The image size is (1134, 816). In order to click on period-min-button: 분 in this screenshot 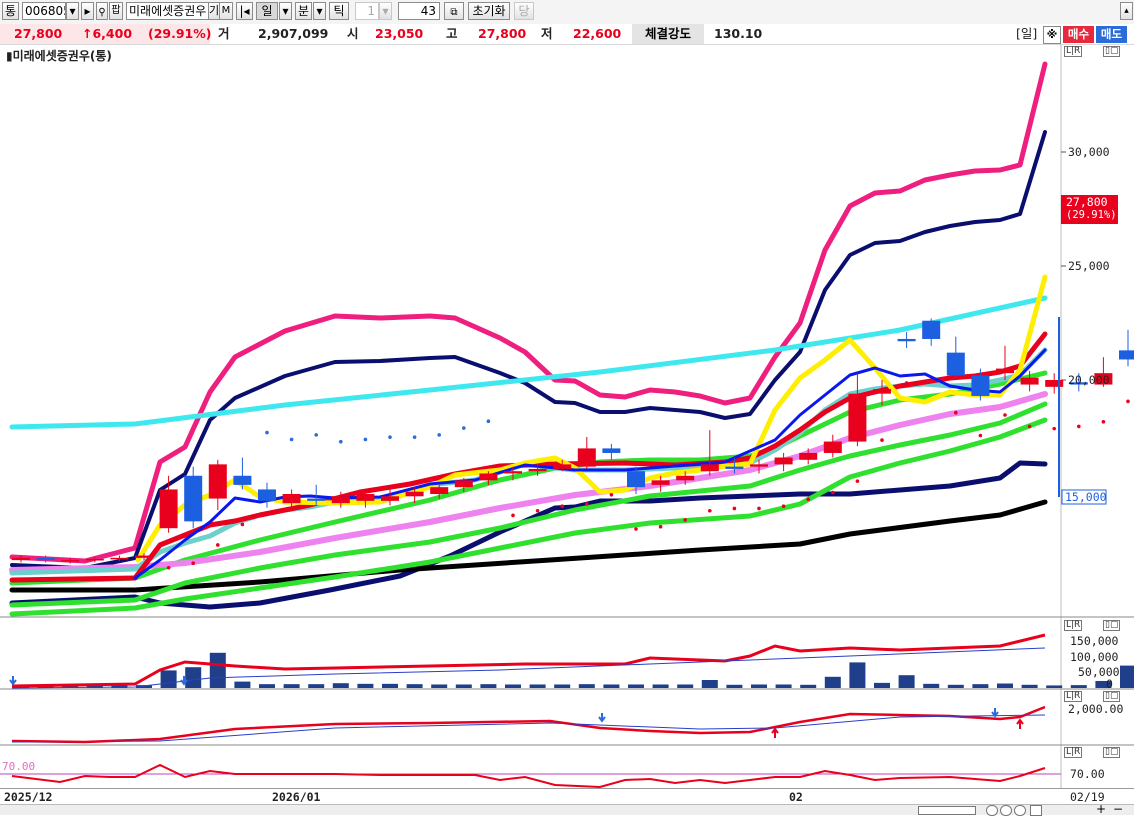, I will do `click(303, 11)`.